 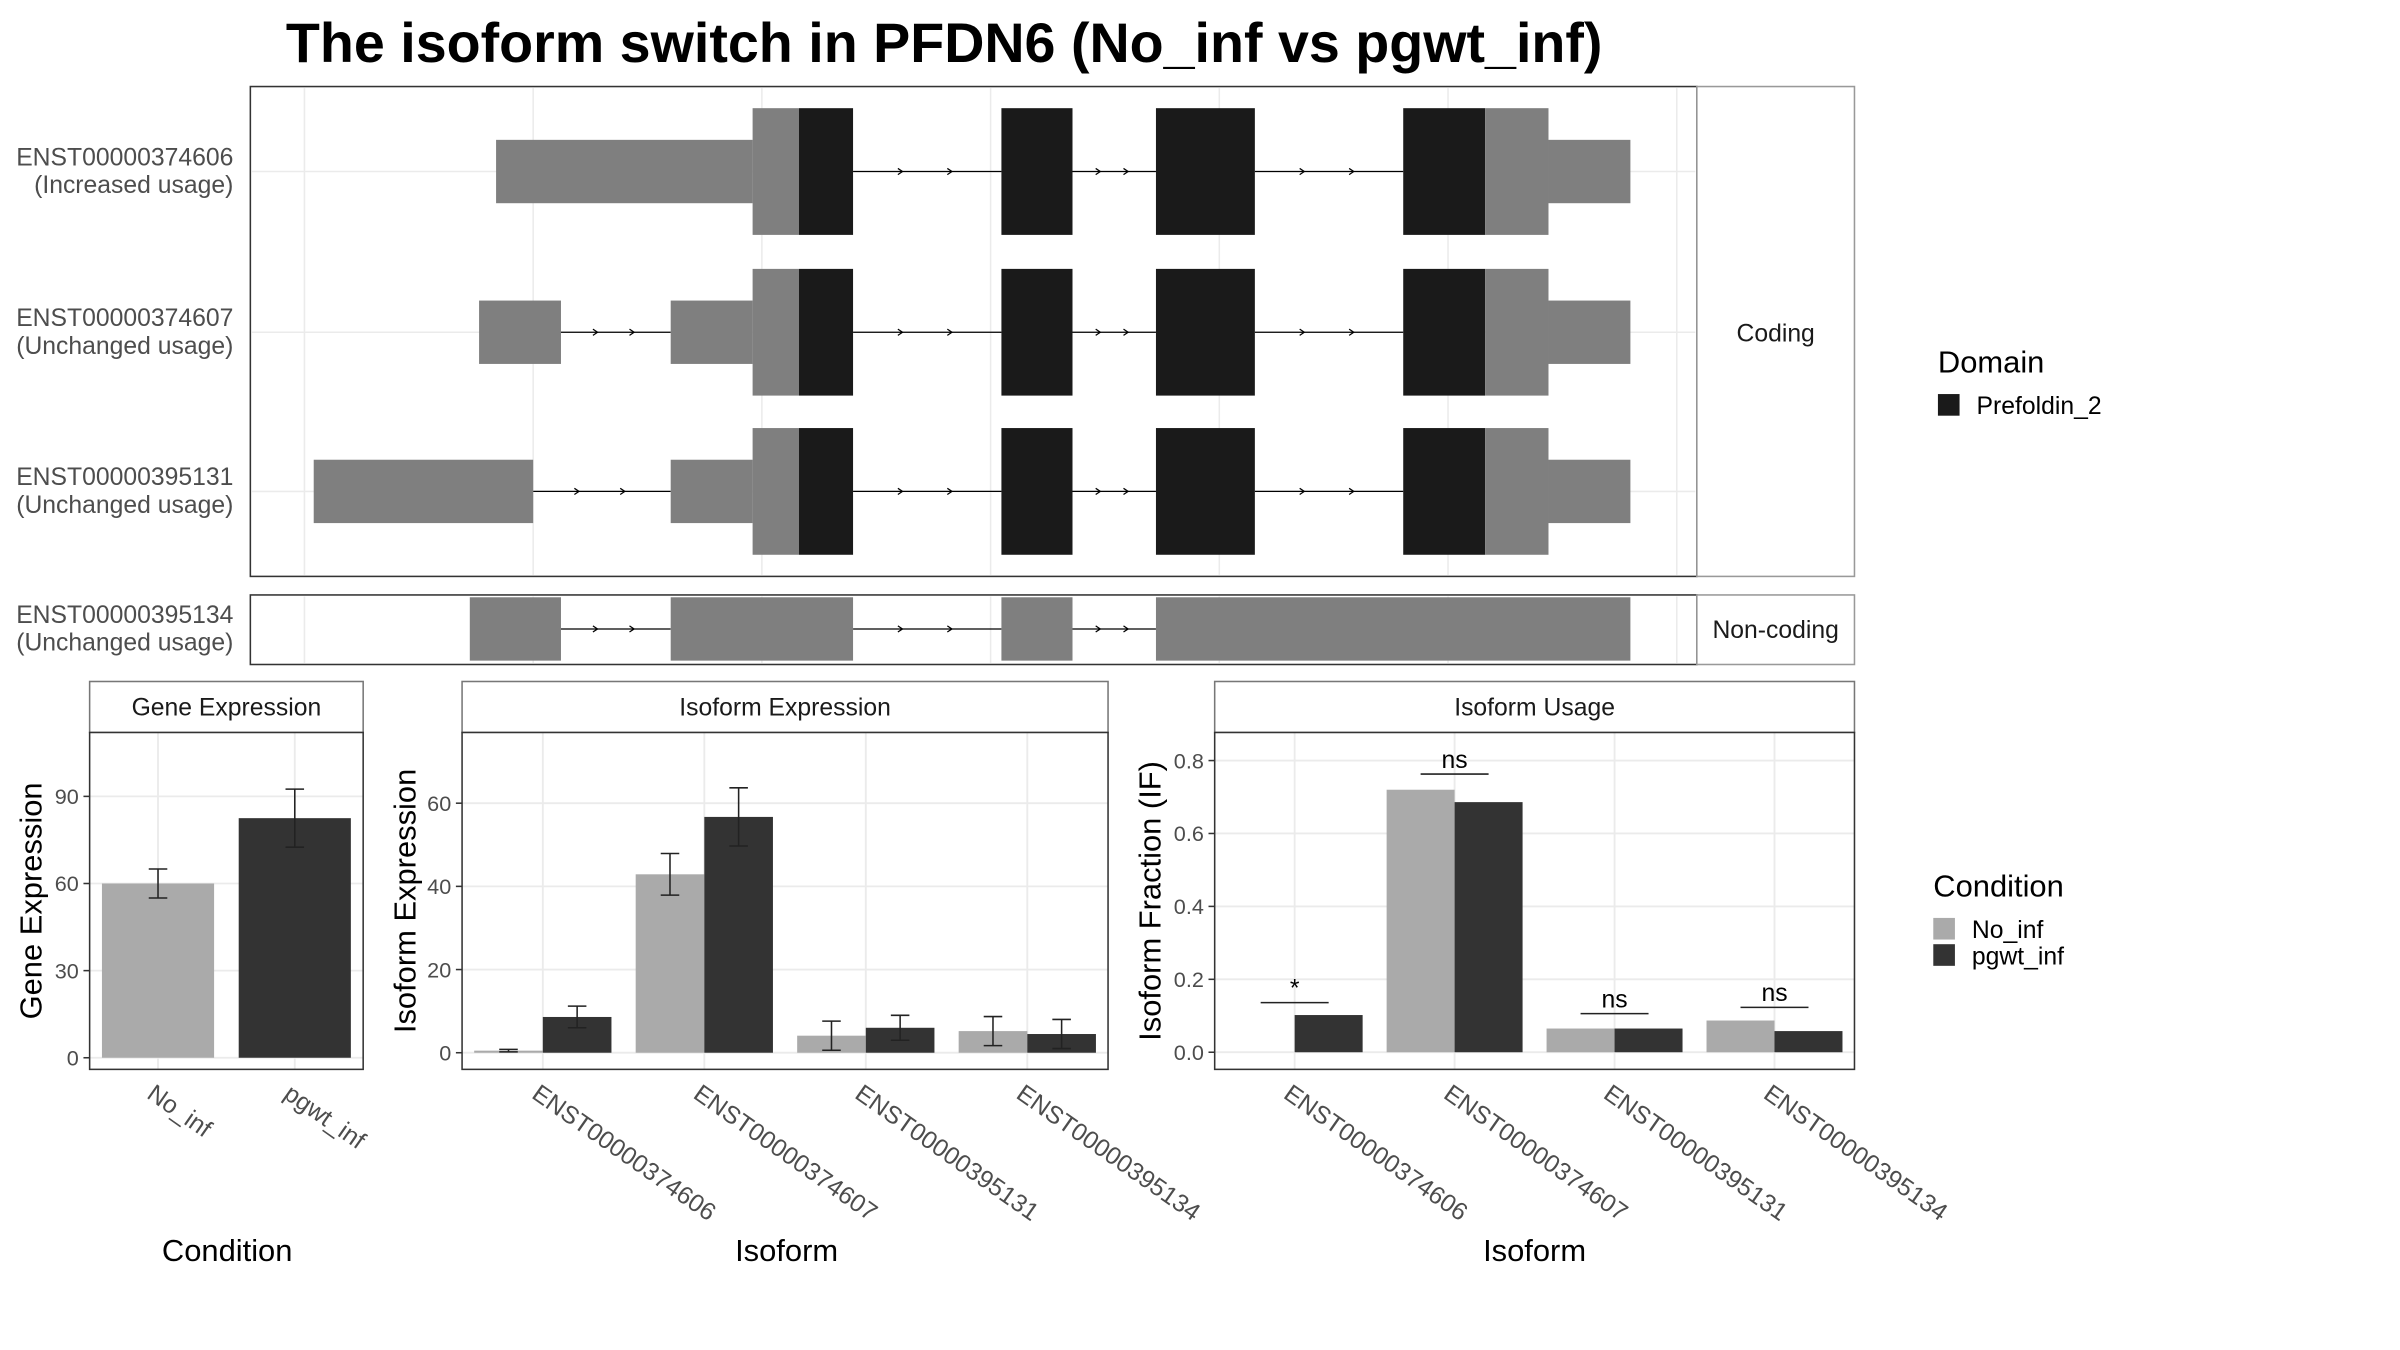 I want to click on facet-label: Non-coding, so click(x=1775, y=630).